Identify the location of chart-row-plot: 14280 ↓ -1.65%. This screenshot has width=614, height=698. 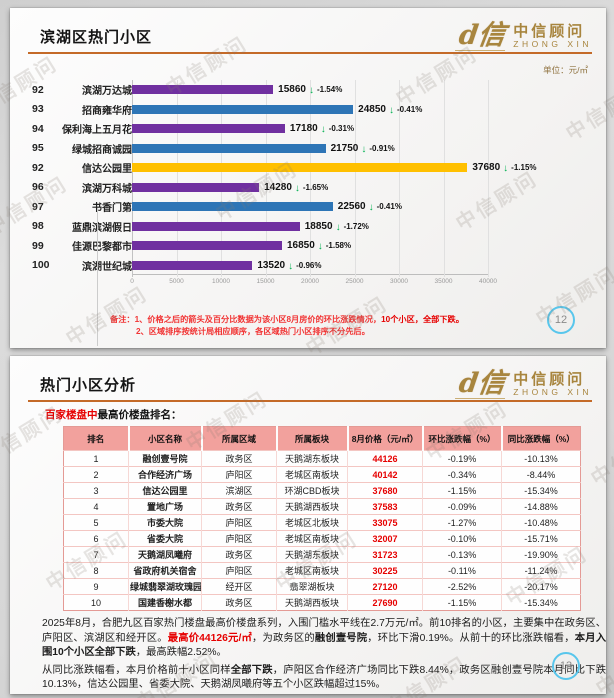
(310, 188).